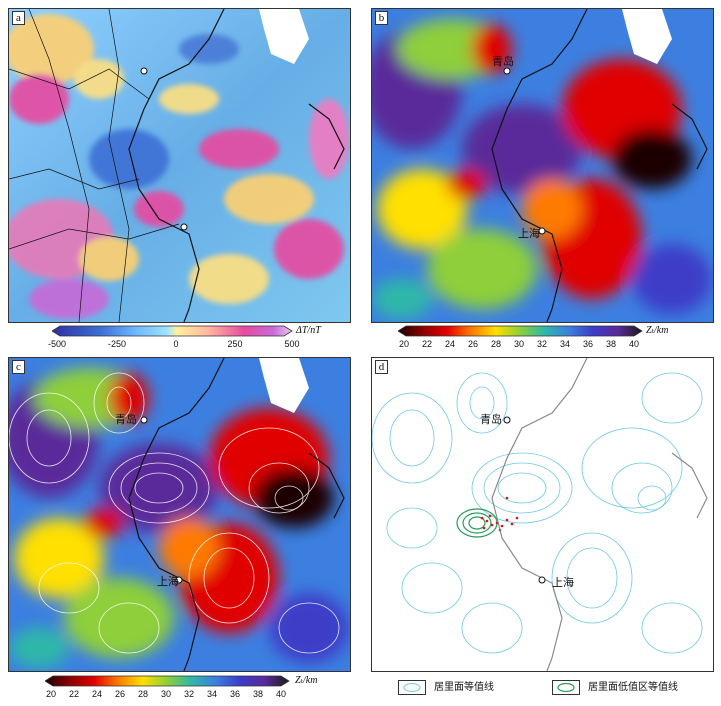  I want to click on colorbar-b-unit: Zₜ/km, so click(657, 330).